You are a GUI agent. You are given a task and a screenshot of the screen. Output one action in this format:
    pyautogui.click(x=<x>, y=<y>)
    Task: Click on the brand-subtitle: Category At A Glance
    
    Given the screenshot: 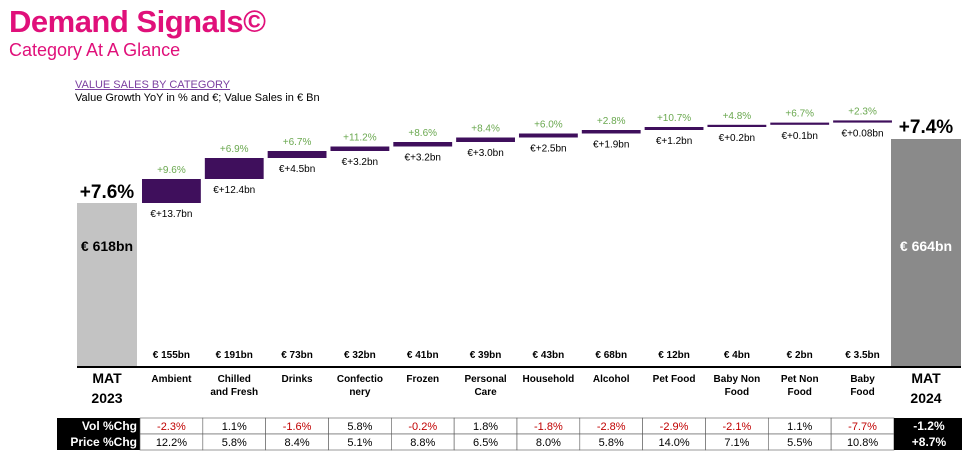 What is the action you would take?
    pyautogui.click(x=95, y=50)
    